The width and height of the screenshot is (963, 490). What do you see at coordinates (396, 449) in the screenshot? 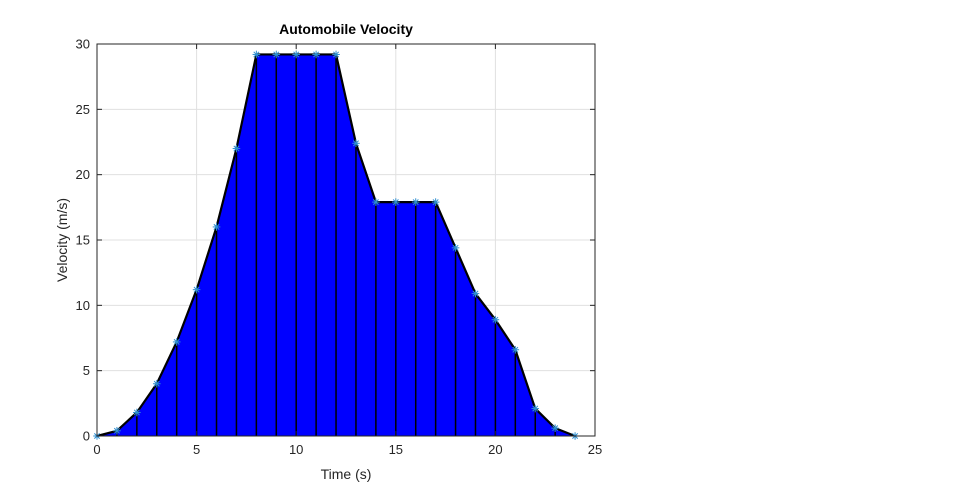
I see `x-tick-label: 15` at bounding box center [396, 449].